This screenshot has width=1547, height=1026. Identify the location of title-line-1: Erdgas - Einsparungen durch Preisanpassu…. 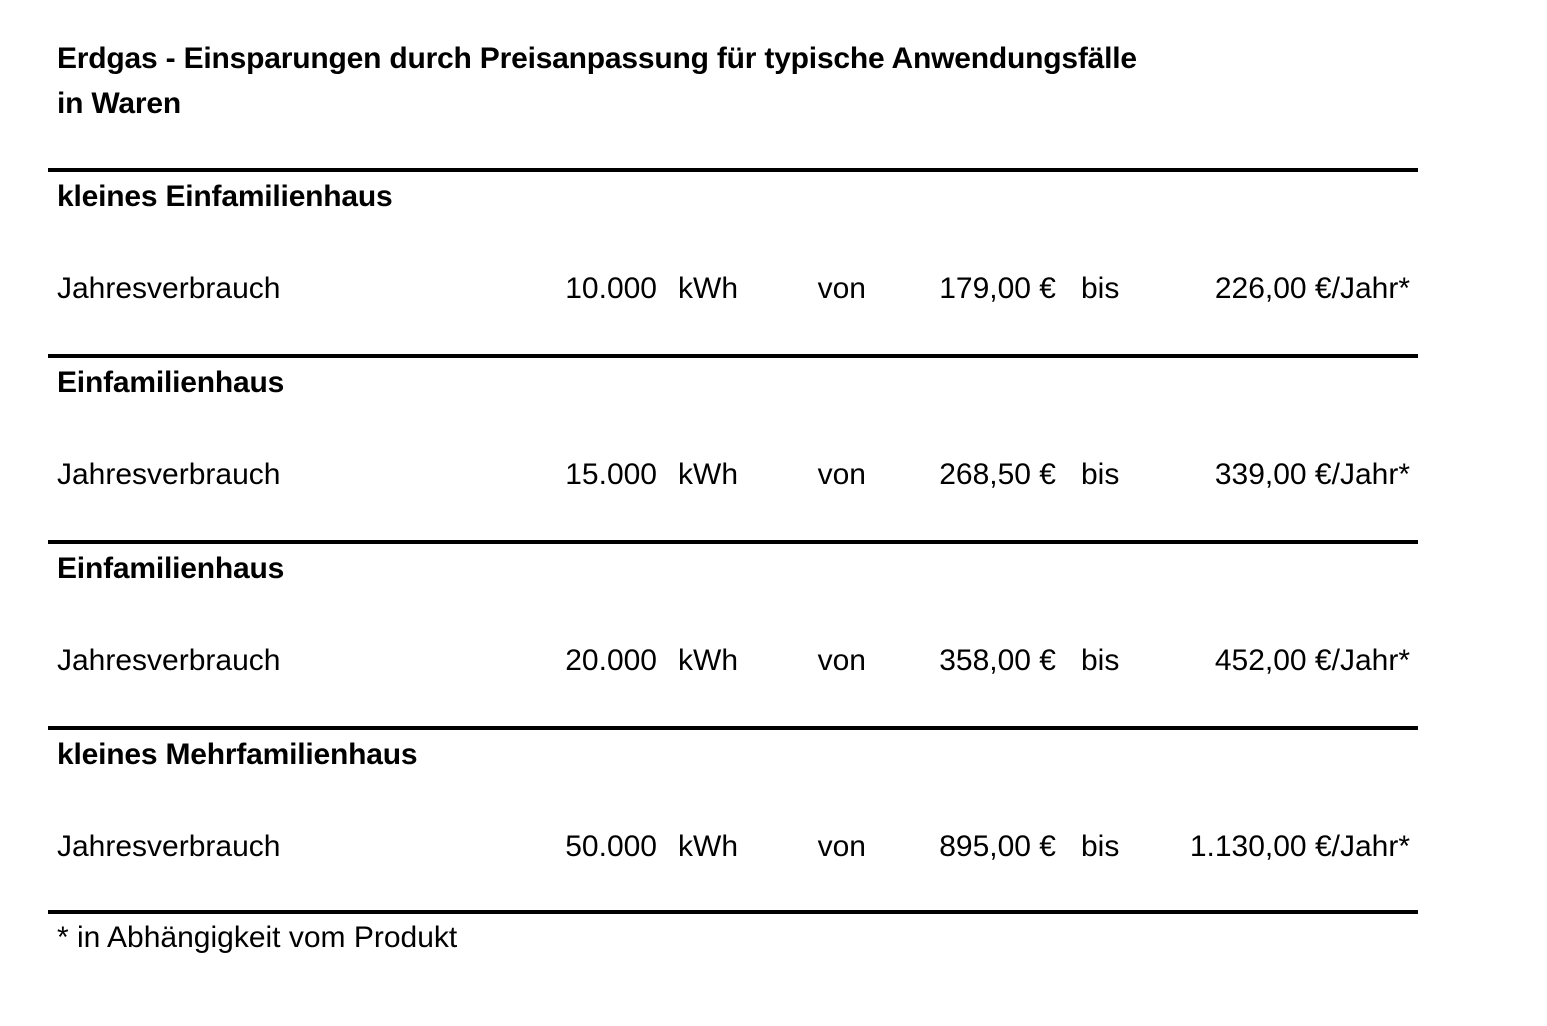
(597, 58).